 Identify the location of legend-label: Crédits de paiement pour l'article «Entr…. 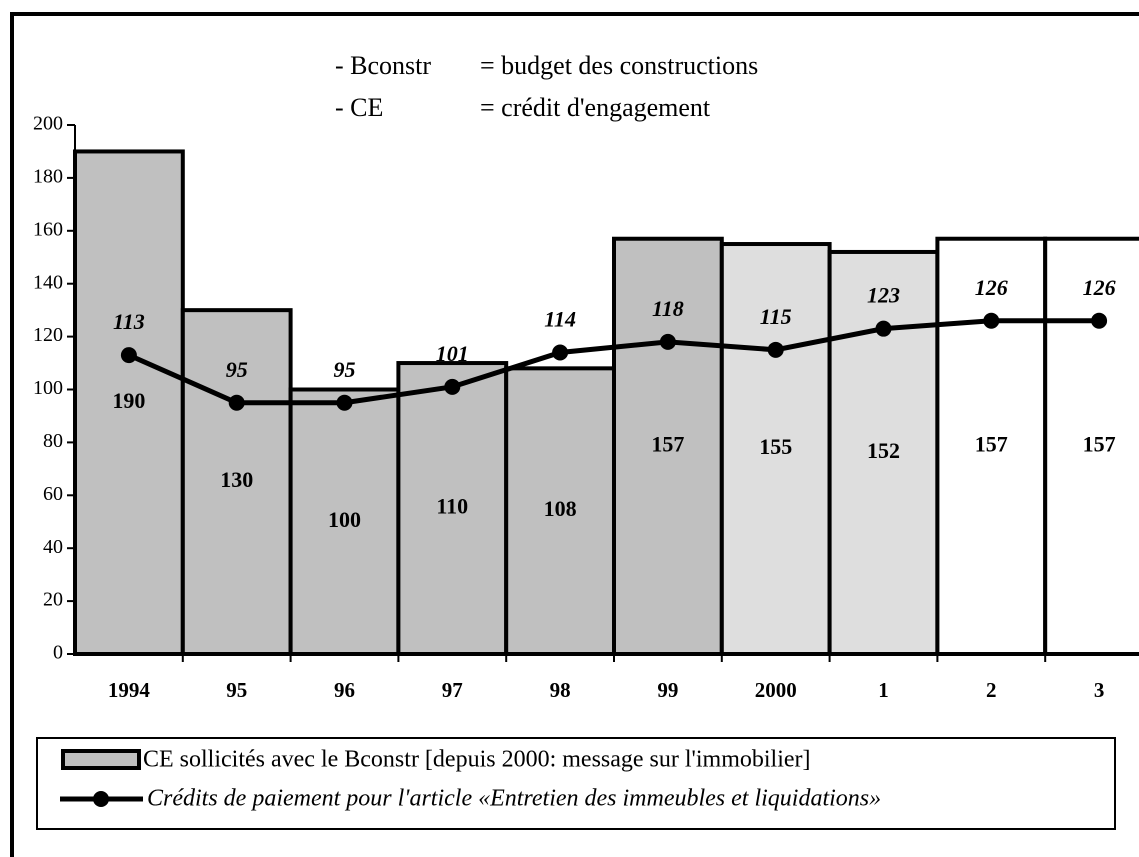
(514, 799).